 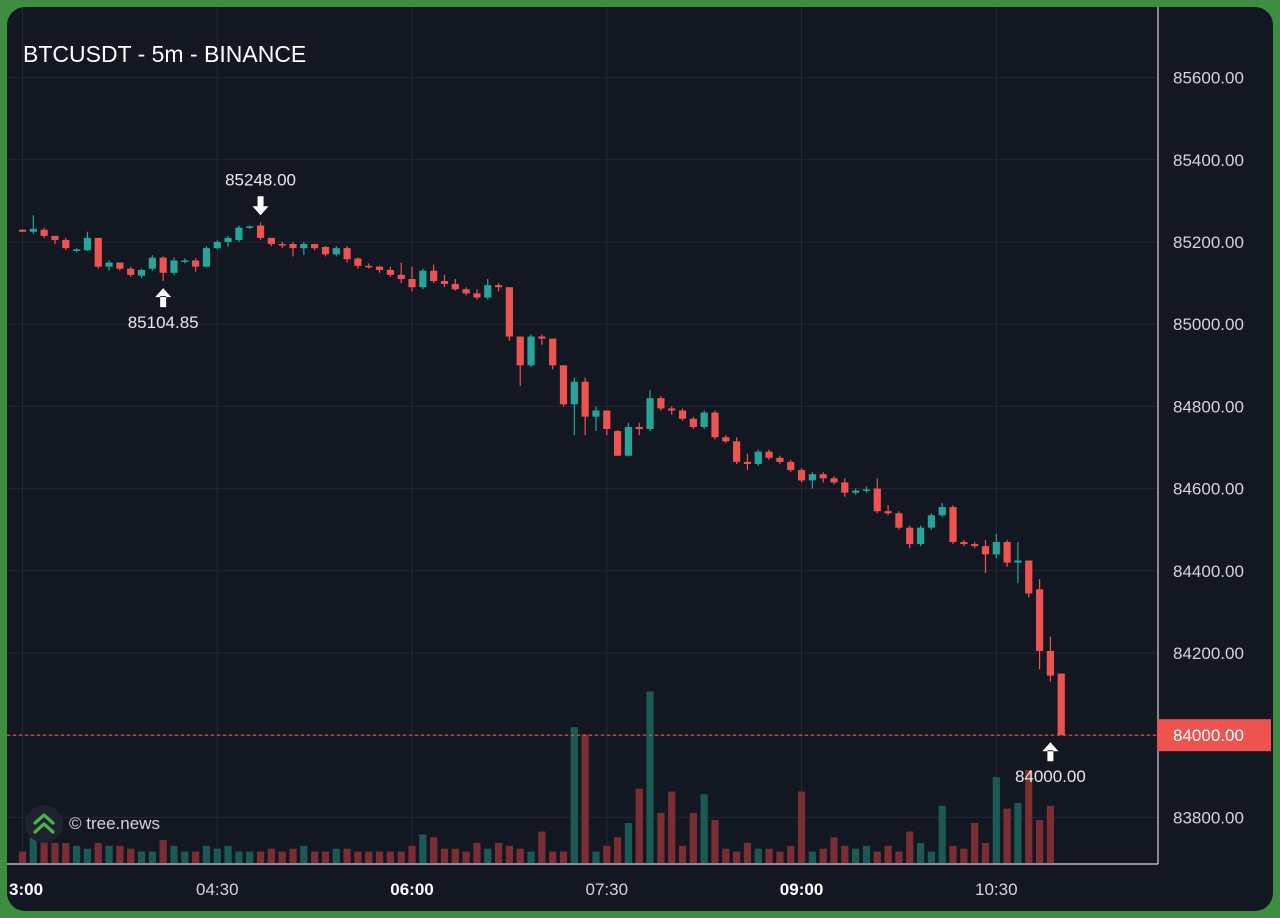 What do you see at coordinates (801, 889) in the screenshot?
I see `x-tick-label: 09:00` at bounding box center [801, 889].